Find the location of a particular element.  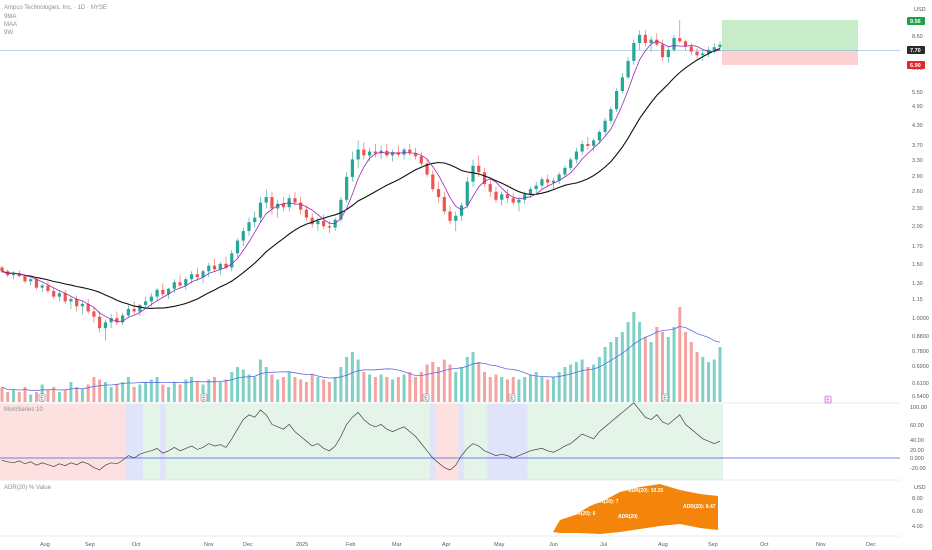

earnings-marker is located at coordinates (204, 397).